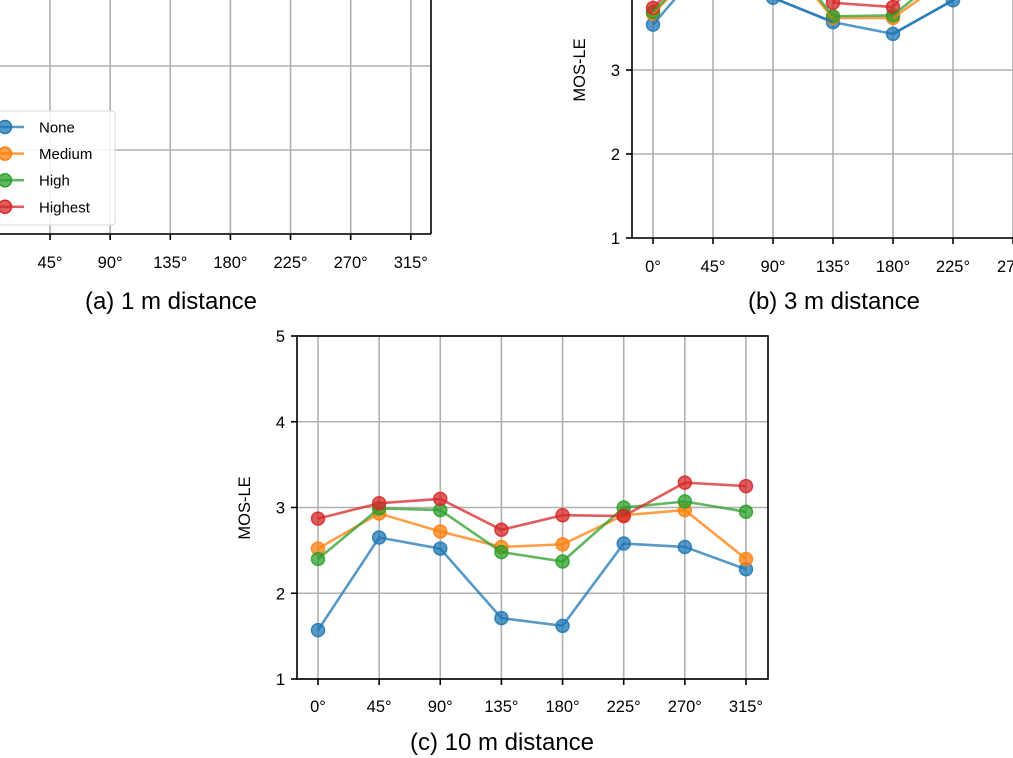  I want to click on panel-c-series, so click(532, 556).